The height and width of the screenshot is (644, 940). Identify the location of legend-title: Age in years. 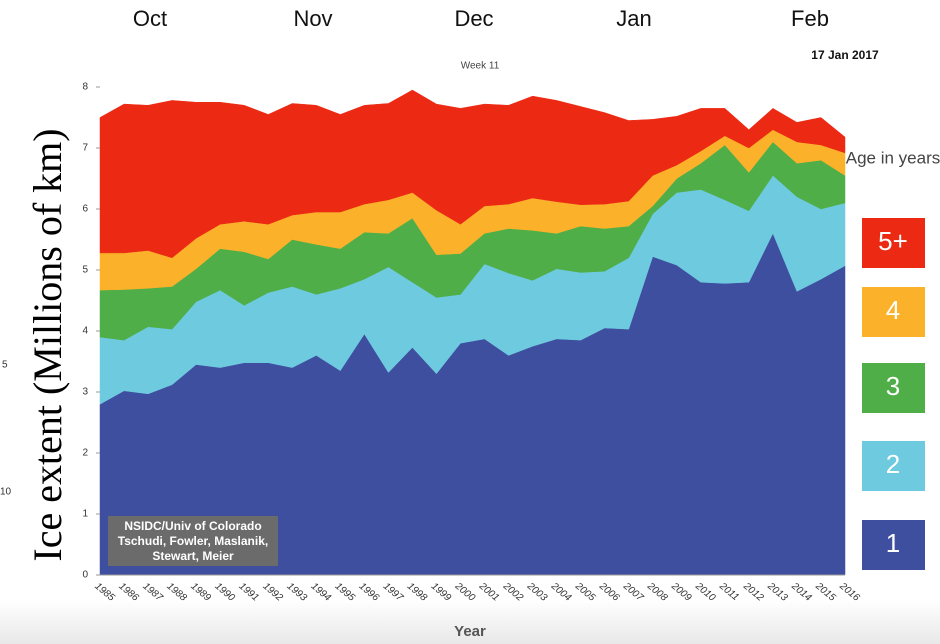
(893, 157).